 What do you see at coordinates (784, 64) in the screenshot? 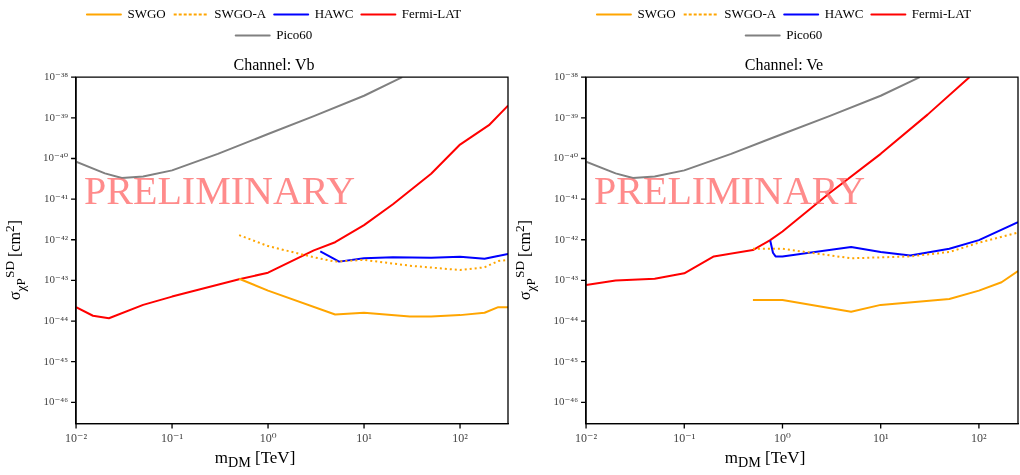
I see `chart-title: Channel: Ve` at bounding box center [784, 64].